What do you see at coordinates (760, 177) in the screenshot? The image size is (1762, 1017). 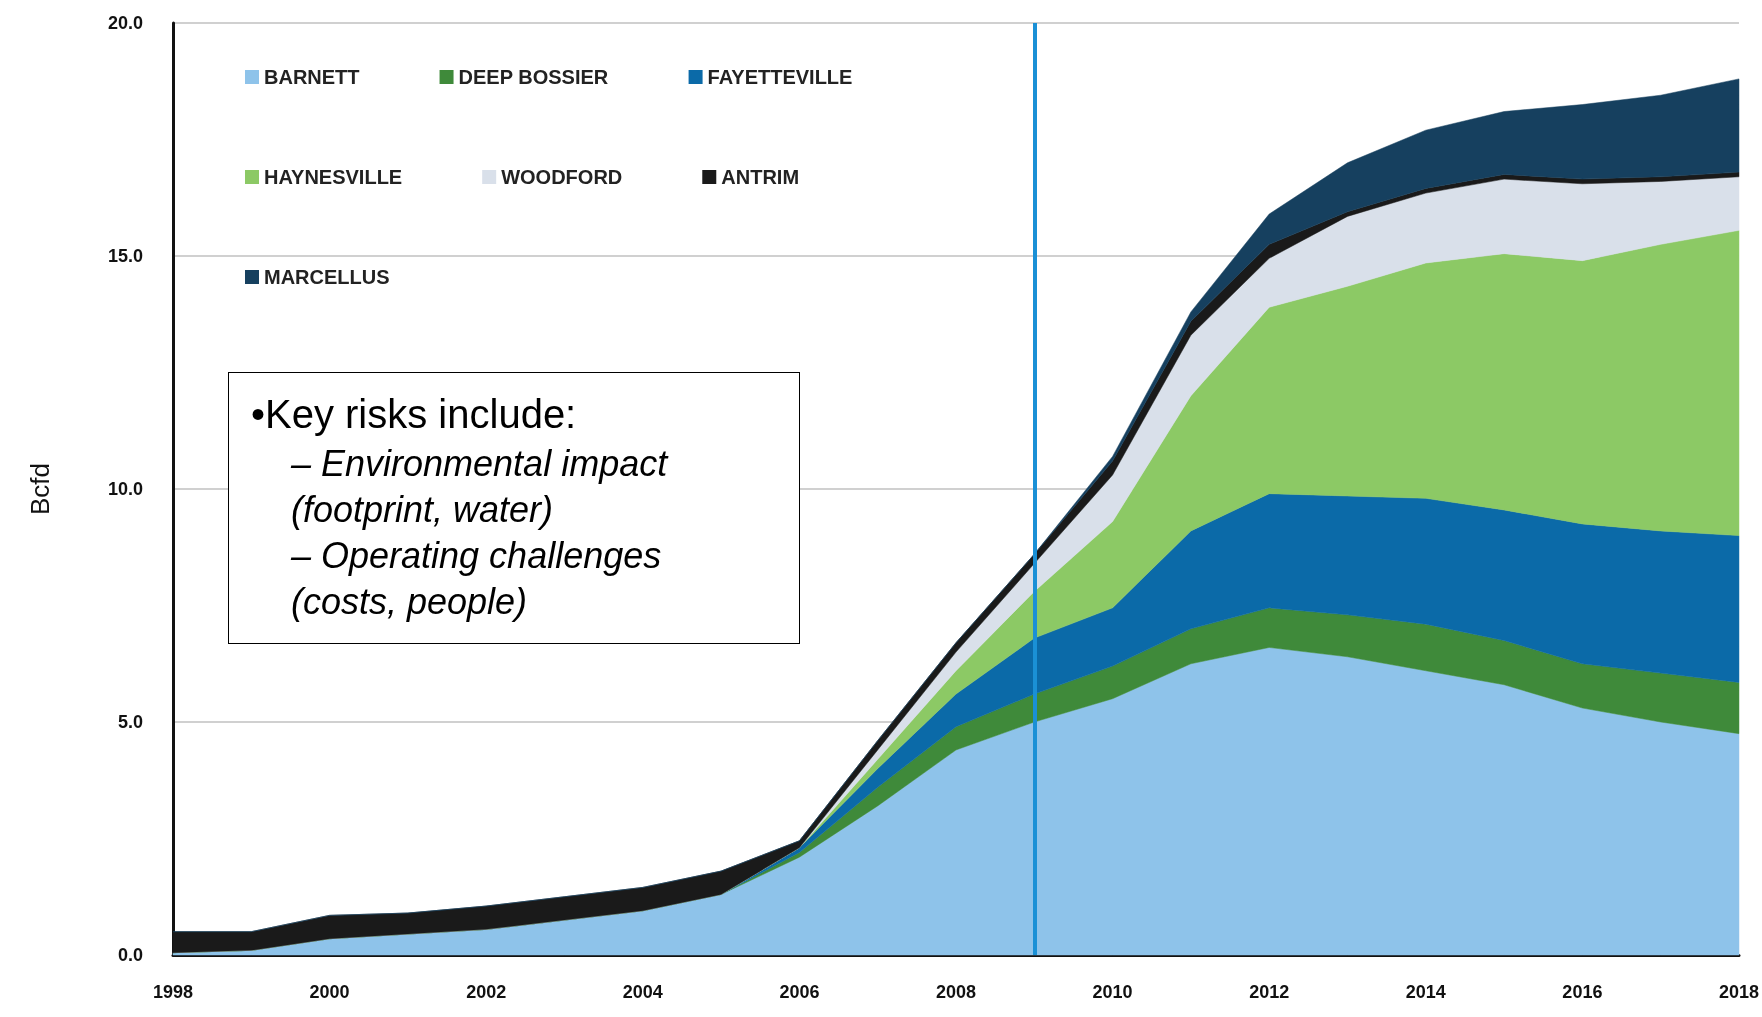 I see `legend-label: ANTRIM` at bounding box center [760, 177].